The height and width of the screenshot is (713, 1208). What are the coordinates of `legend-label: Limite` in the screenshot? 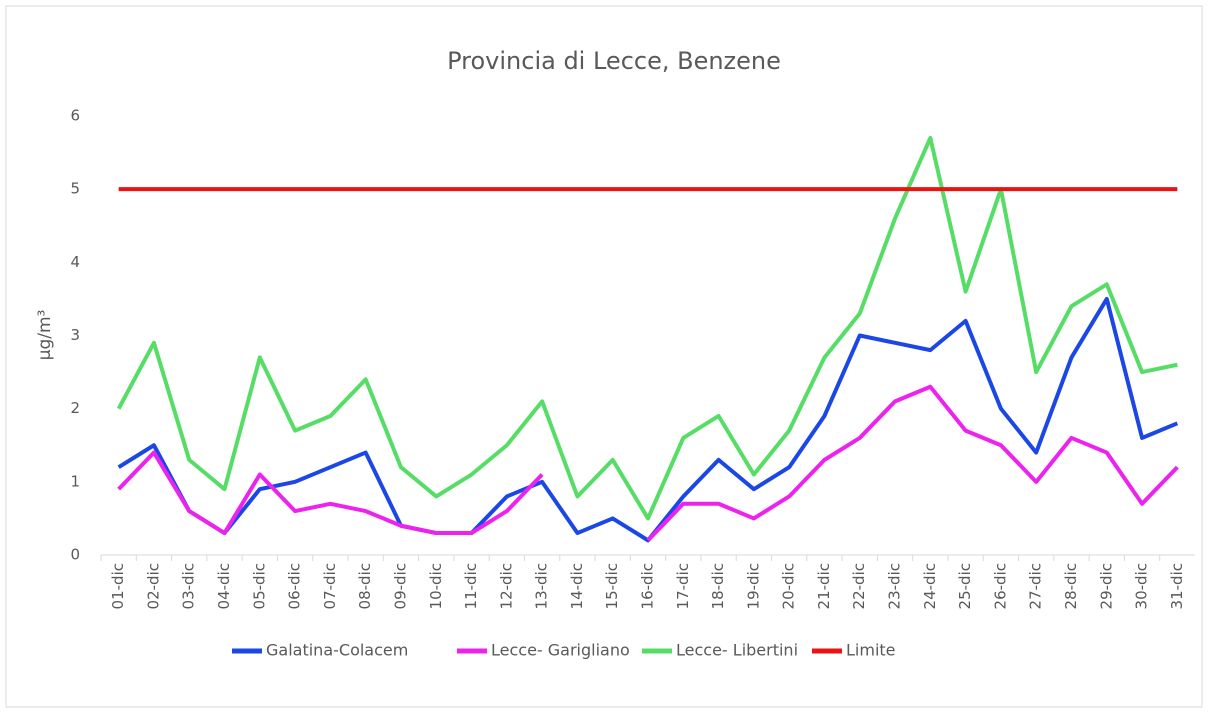 It's located at (871, 650).